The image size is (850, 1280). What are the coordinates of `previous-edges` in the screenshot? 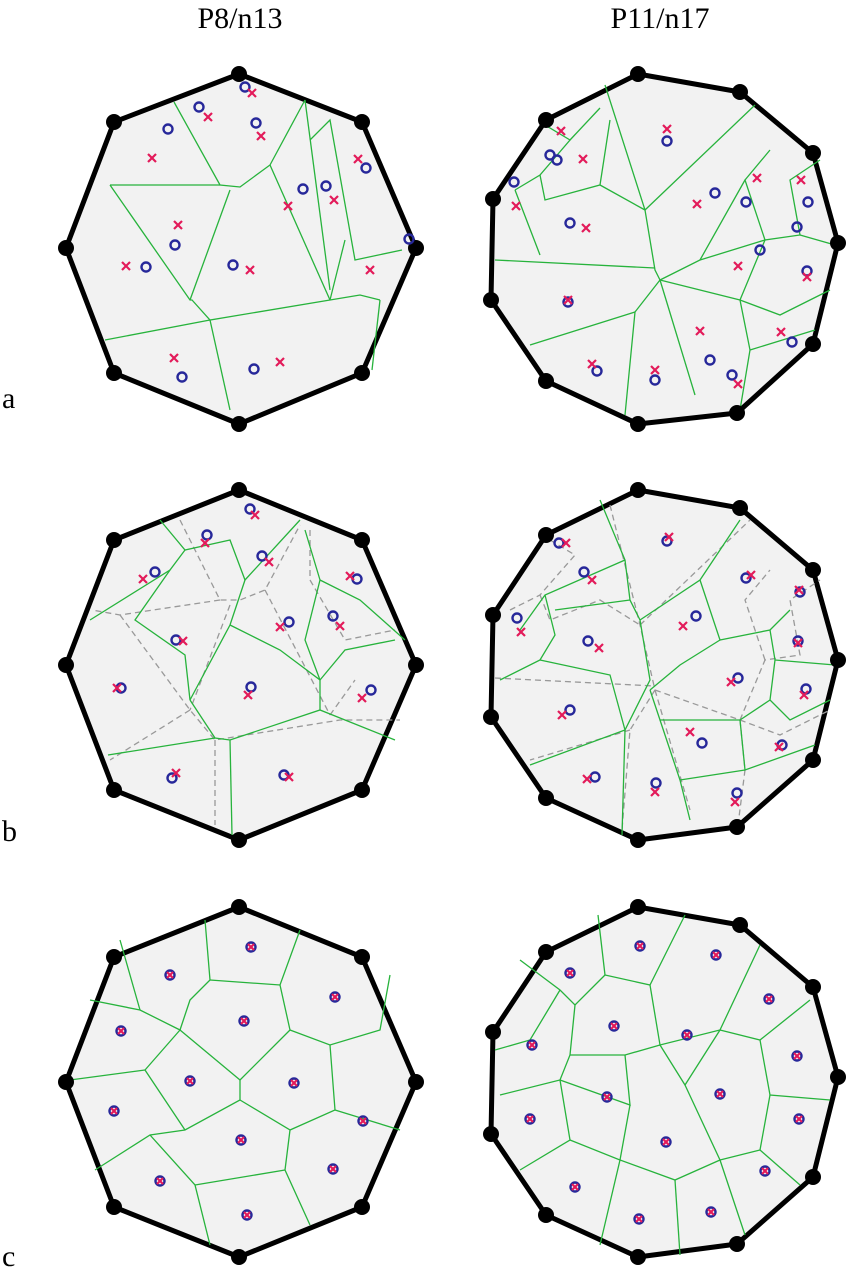 It's located at (245, 672).